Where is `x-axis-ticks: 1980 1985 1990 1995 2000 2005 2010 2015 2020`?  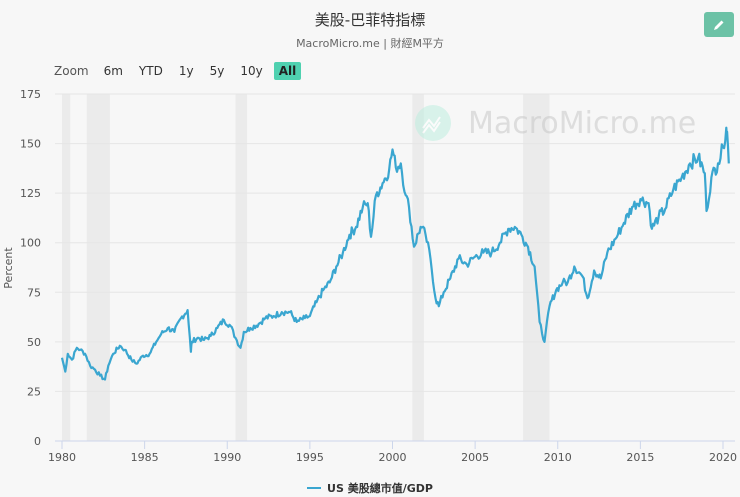
x-axis-ticks: 1980 1985 1990 1995 2000 2005 2010 2015 2020 is located at coordinates (392, 452).